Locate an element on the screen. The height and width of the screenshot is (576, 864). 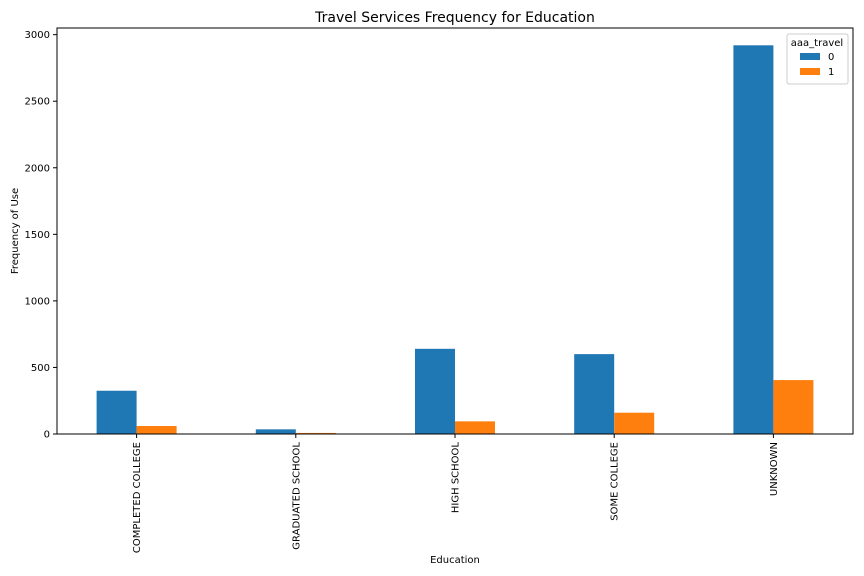
x-tick-label: HIGH SCHOOL is located at coordinates (456, 478).